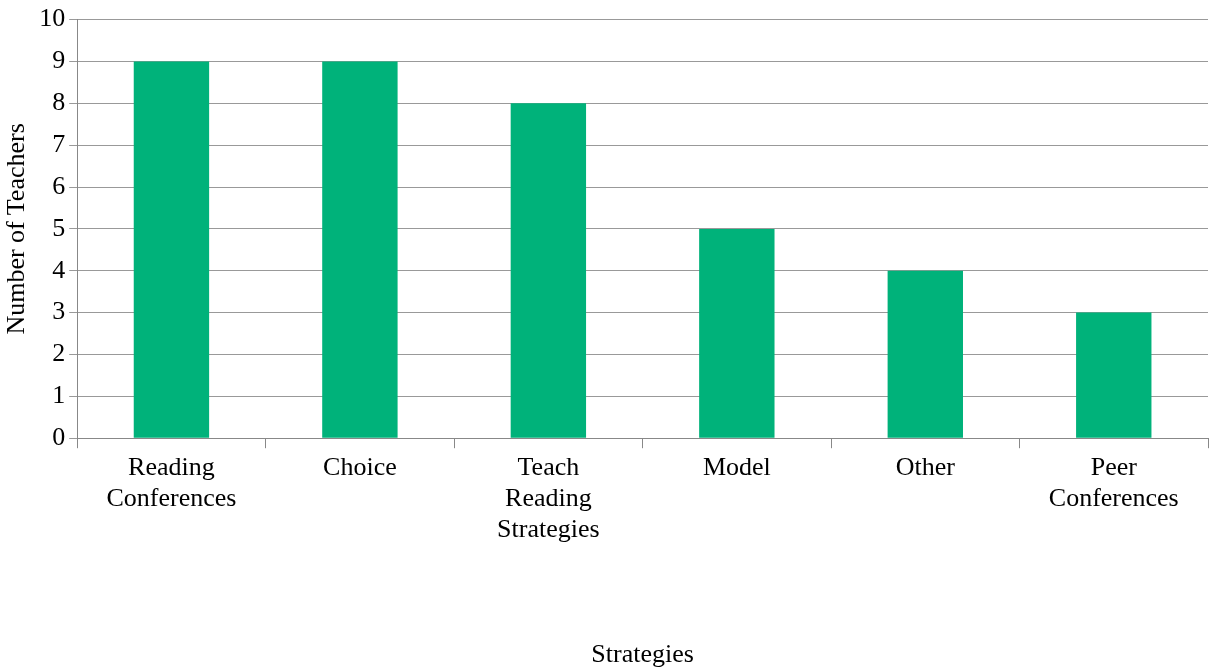 The width and height of the screenshot is (1212, 671). I want to click on x-tick-label: Reading Conferences, so click(171, 481).